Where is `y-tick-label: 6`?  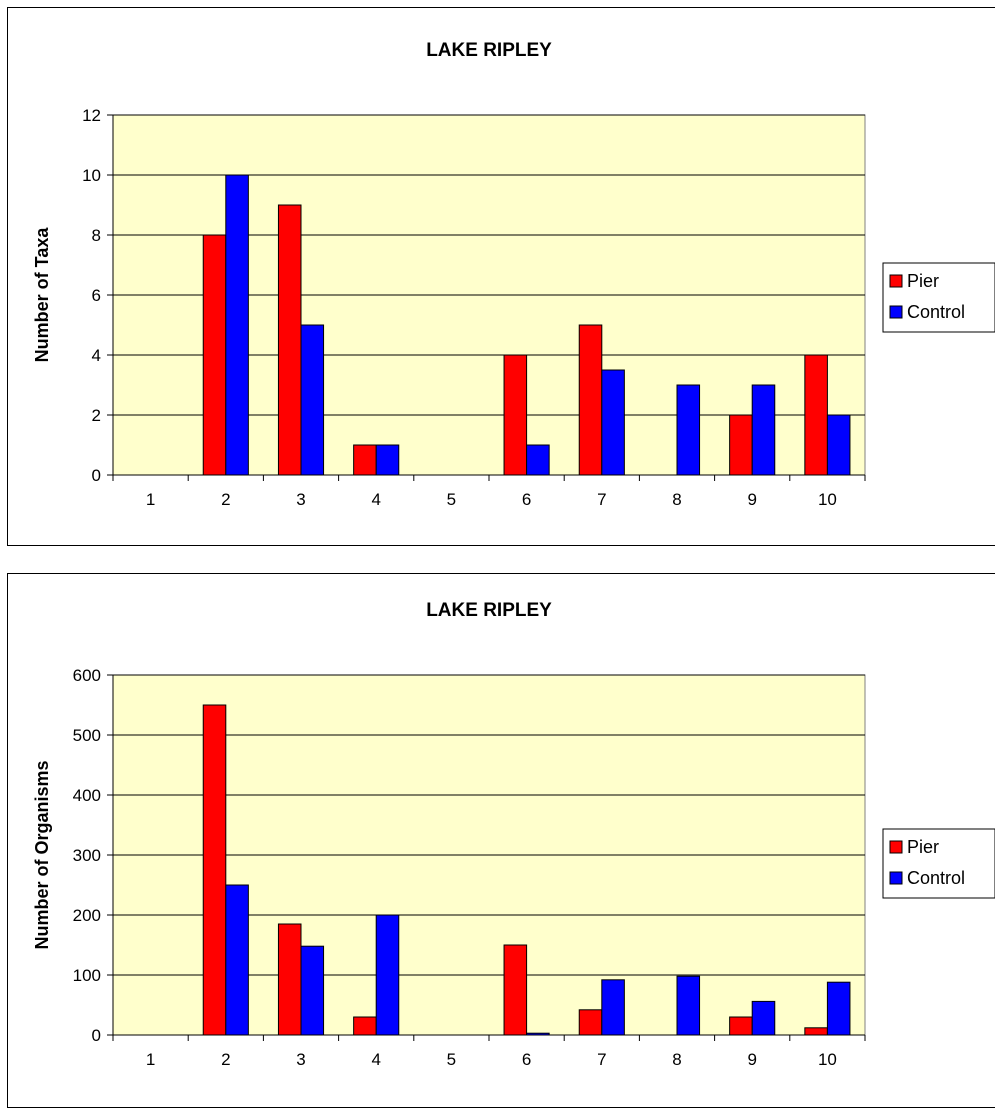
y-tick-label: 6 is located at coordinates (96, 295).